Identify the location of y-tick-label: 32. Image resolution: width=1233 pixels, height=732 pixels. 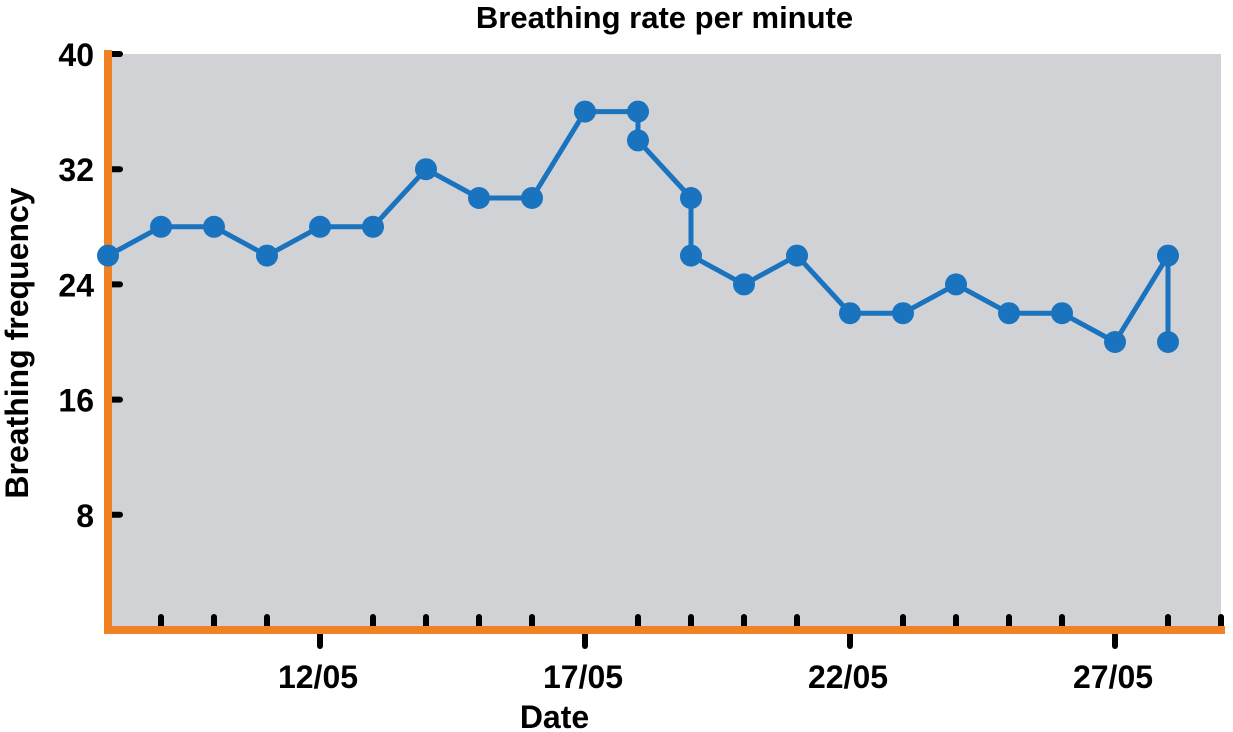
(76, 170).